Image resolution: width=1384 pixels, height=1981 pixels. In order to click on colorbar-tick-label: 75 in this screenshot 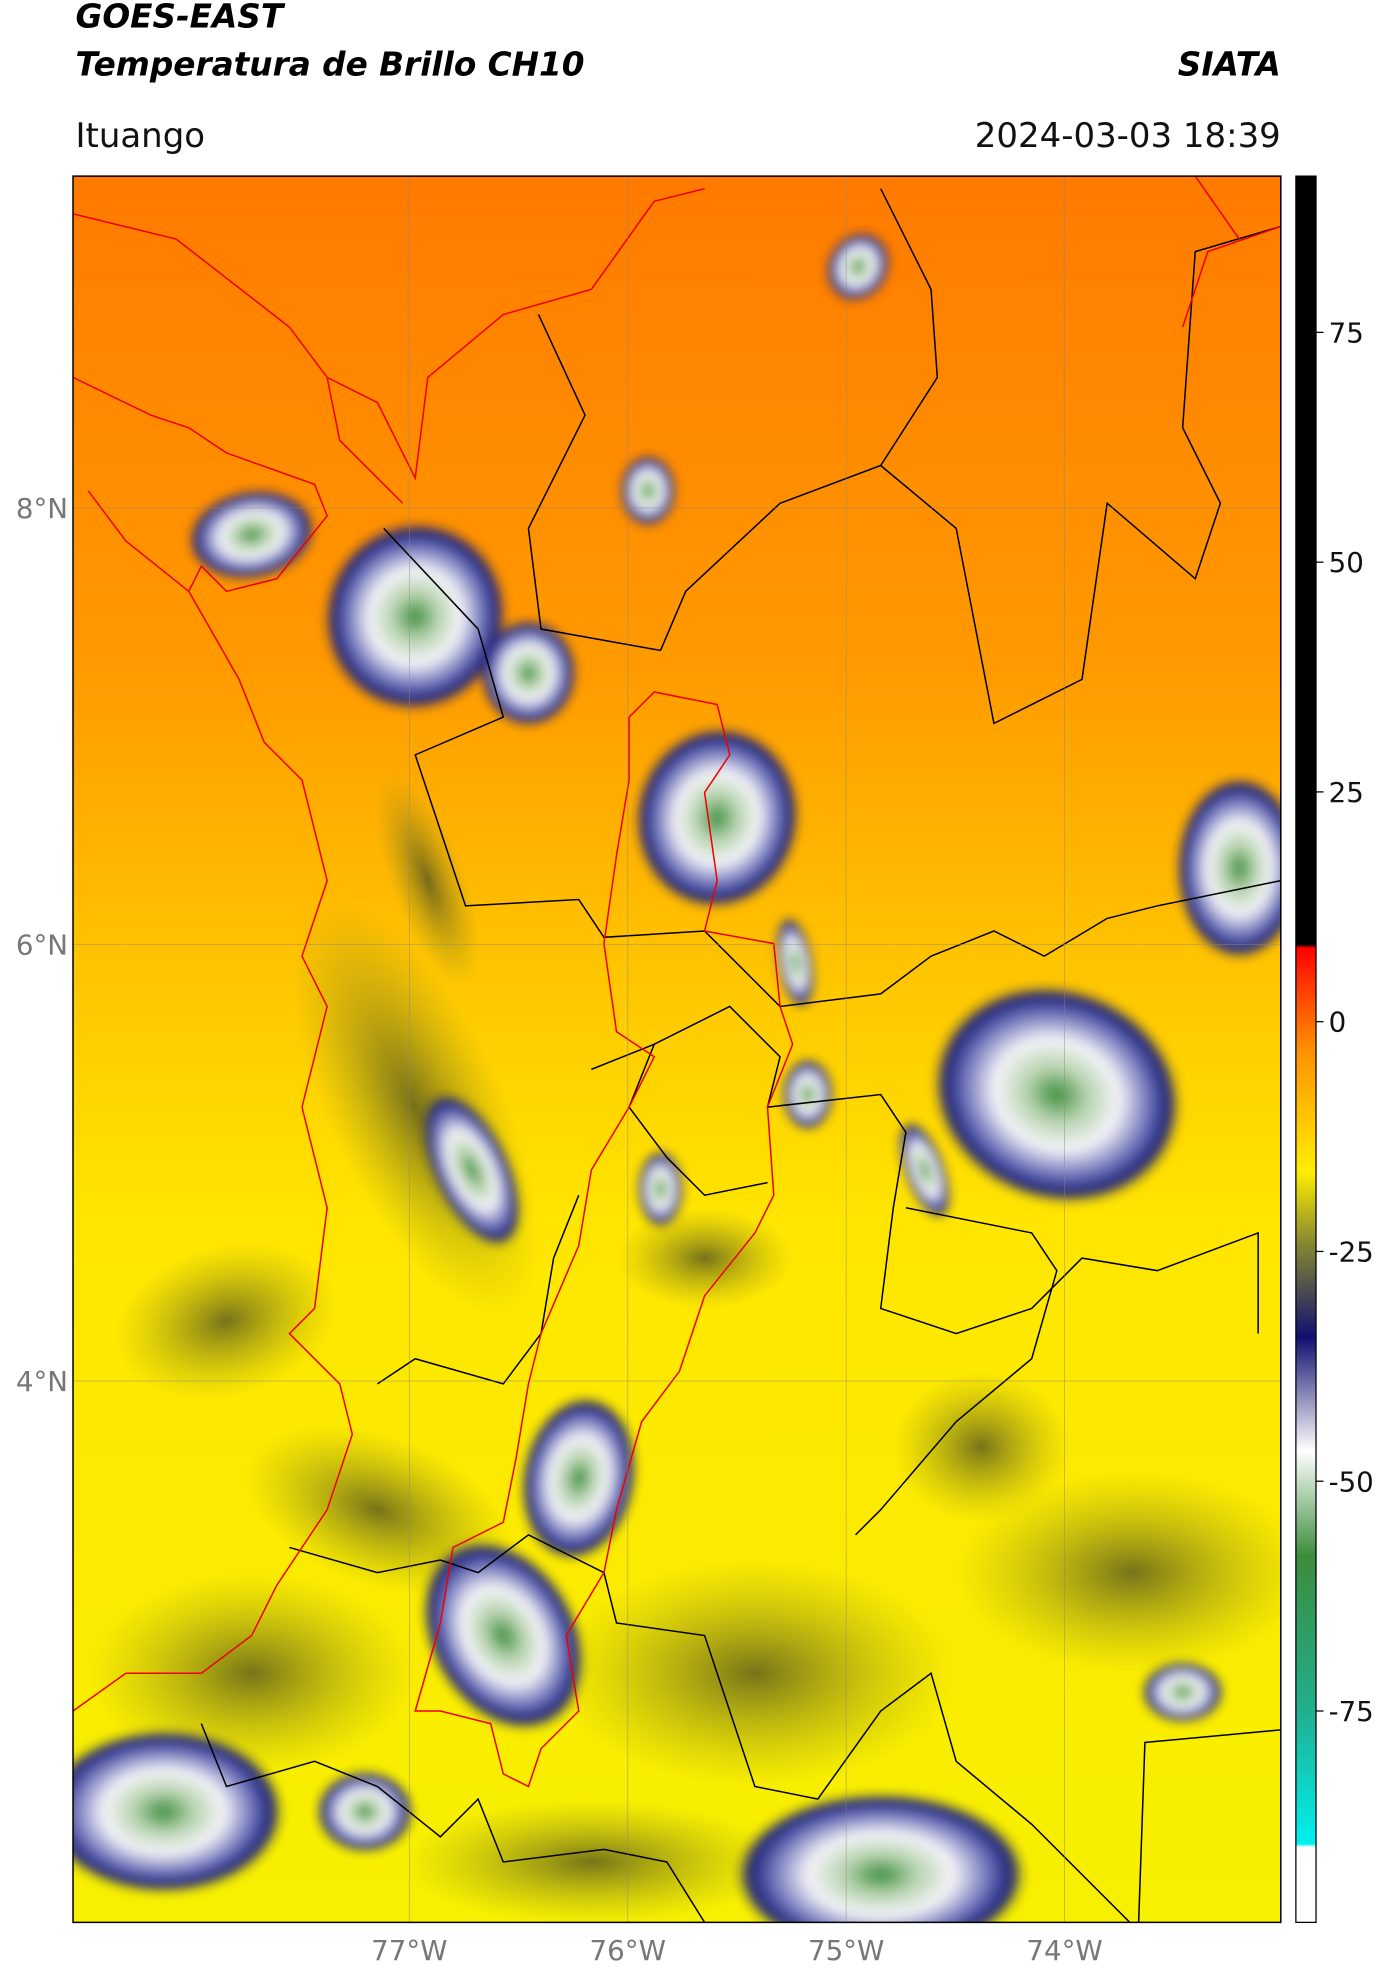, I will do `click(1346, 332)`.